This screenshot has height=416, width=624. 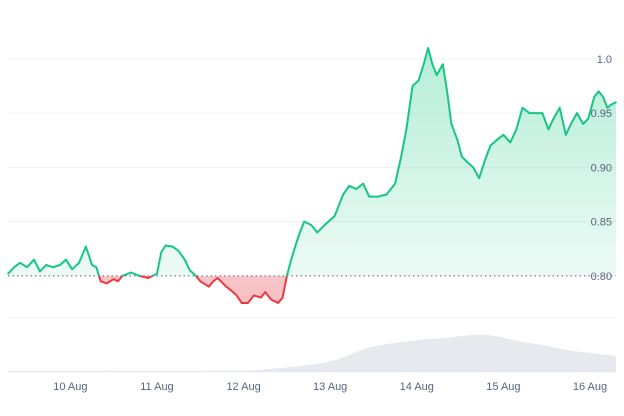 I want to click on y-axis: 0.80 0.85 0.90 0.95 1.0, so click(x=601, y=168).